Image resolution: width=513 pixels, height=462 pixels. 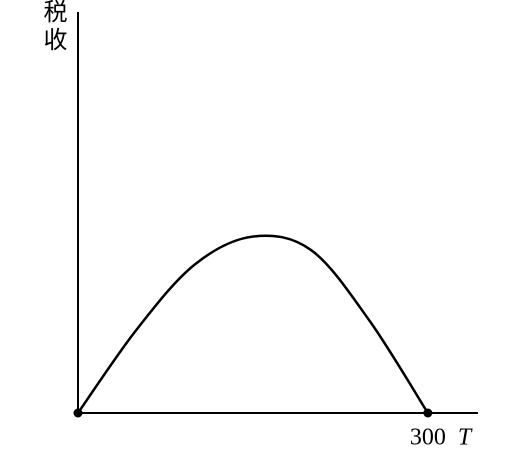 What do you see at coordinates (53, 27) in the screenshot?
I see `y-axis-label: 税收` at bounding box center [53, 27].